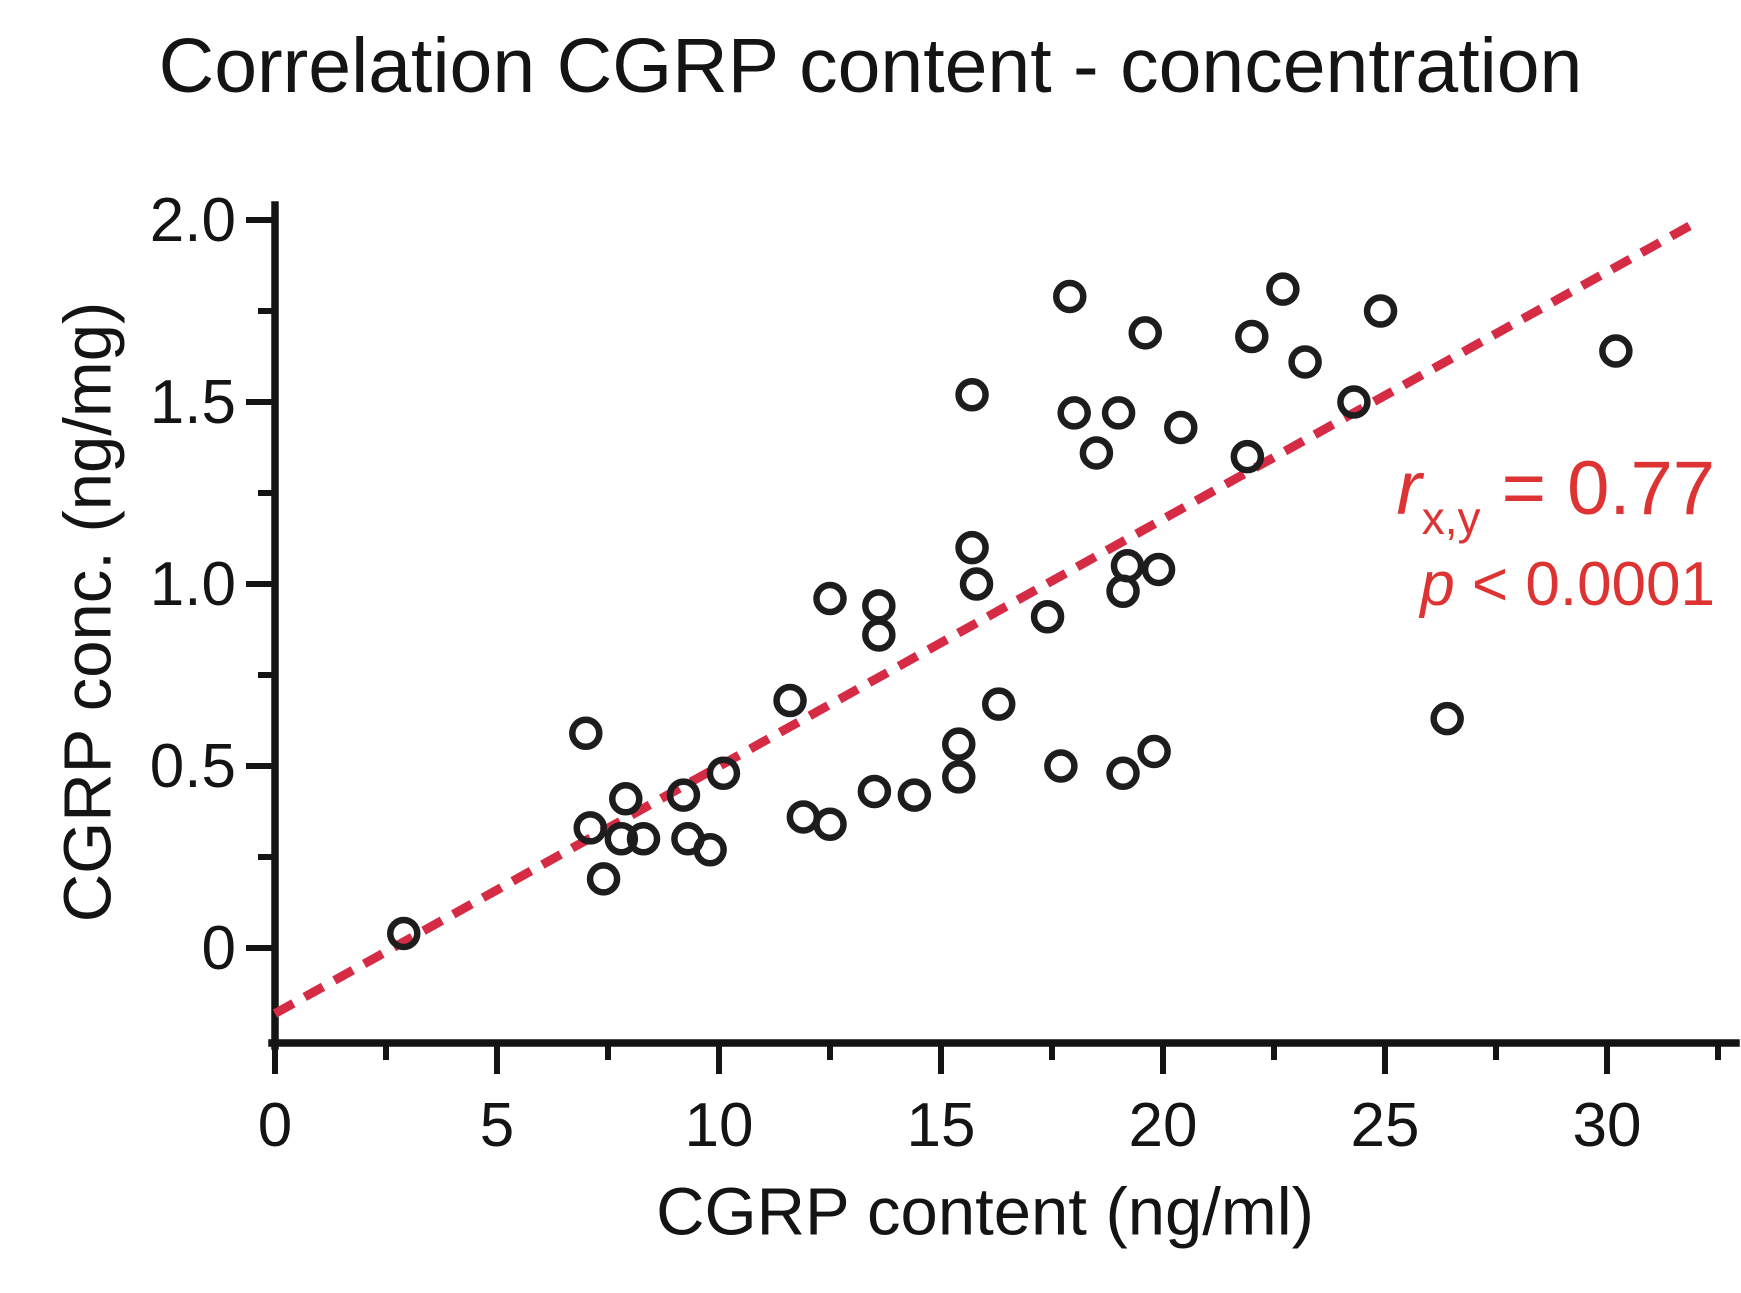 The width and height of the screenshot is (1741, 1293). What do you see at coordinates (275, 1125) in the screenshot?
I see `x-tick-label: 0` at bounding box center [275, 1125].